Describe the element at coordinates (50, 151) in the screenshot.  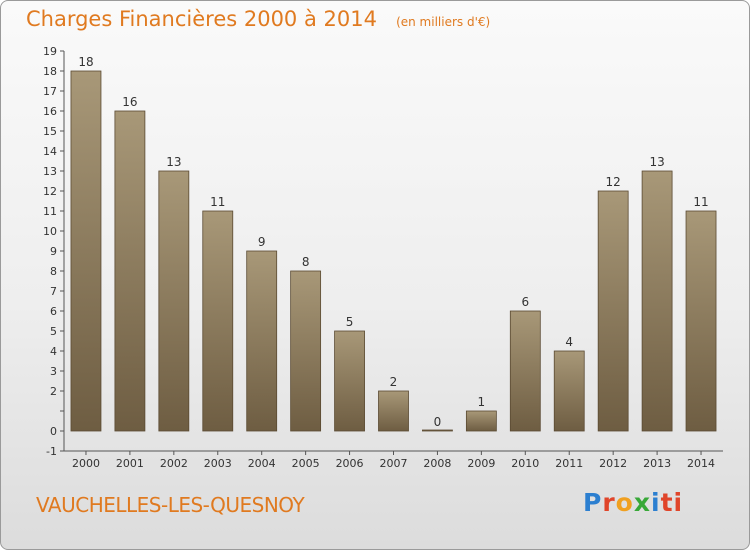
I see `y-tick-label: 14` at that location.